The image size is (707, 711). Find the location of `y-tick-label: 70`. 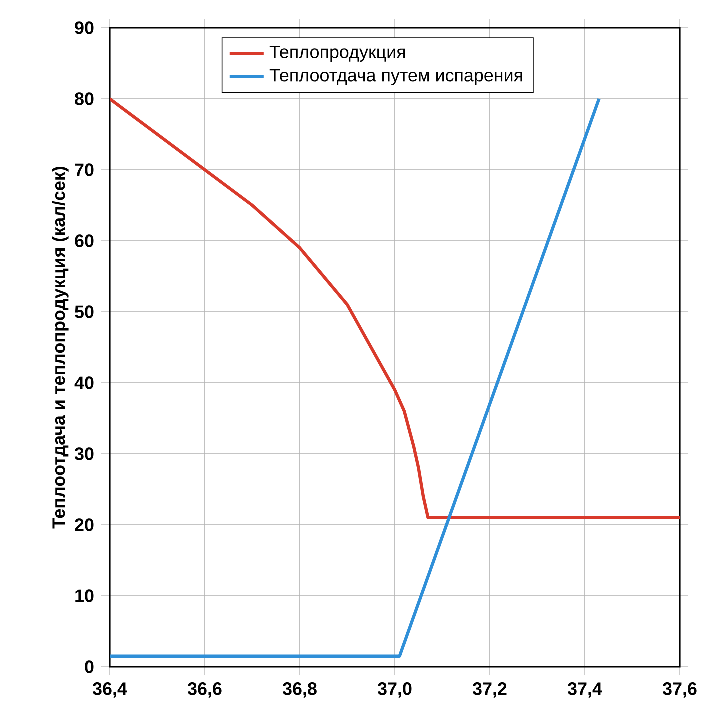

y-tick-label: 70 is located at coordinates (84, 170).